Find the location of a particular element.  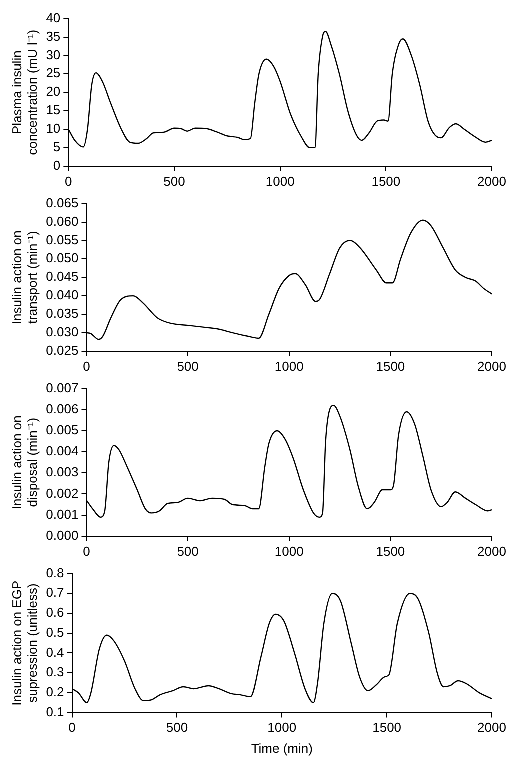

y-tick-label: 0.050 is located at coordinates (62, 258).